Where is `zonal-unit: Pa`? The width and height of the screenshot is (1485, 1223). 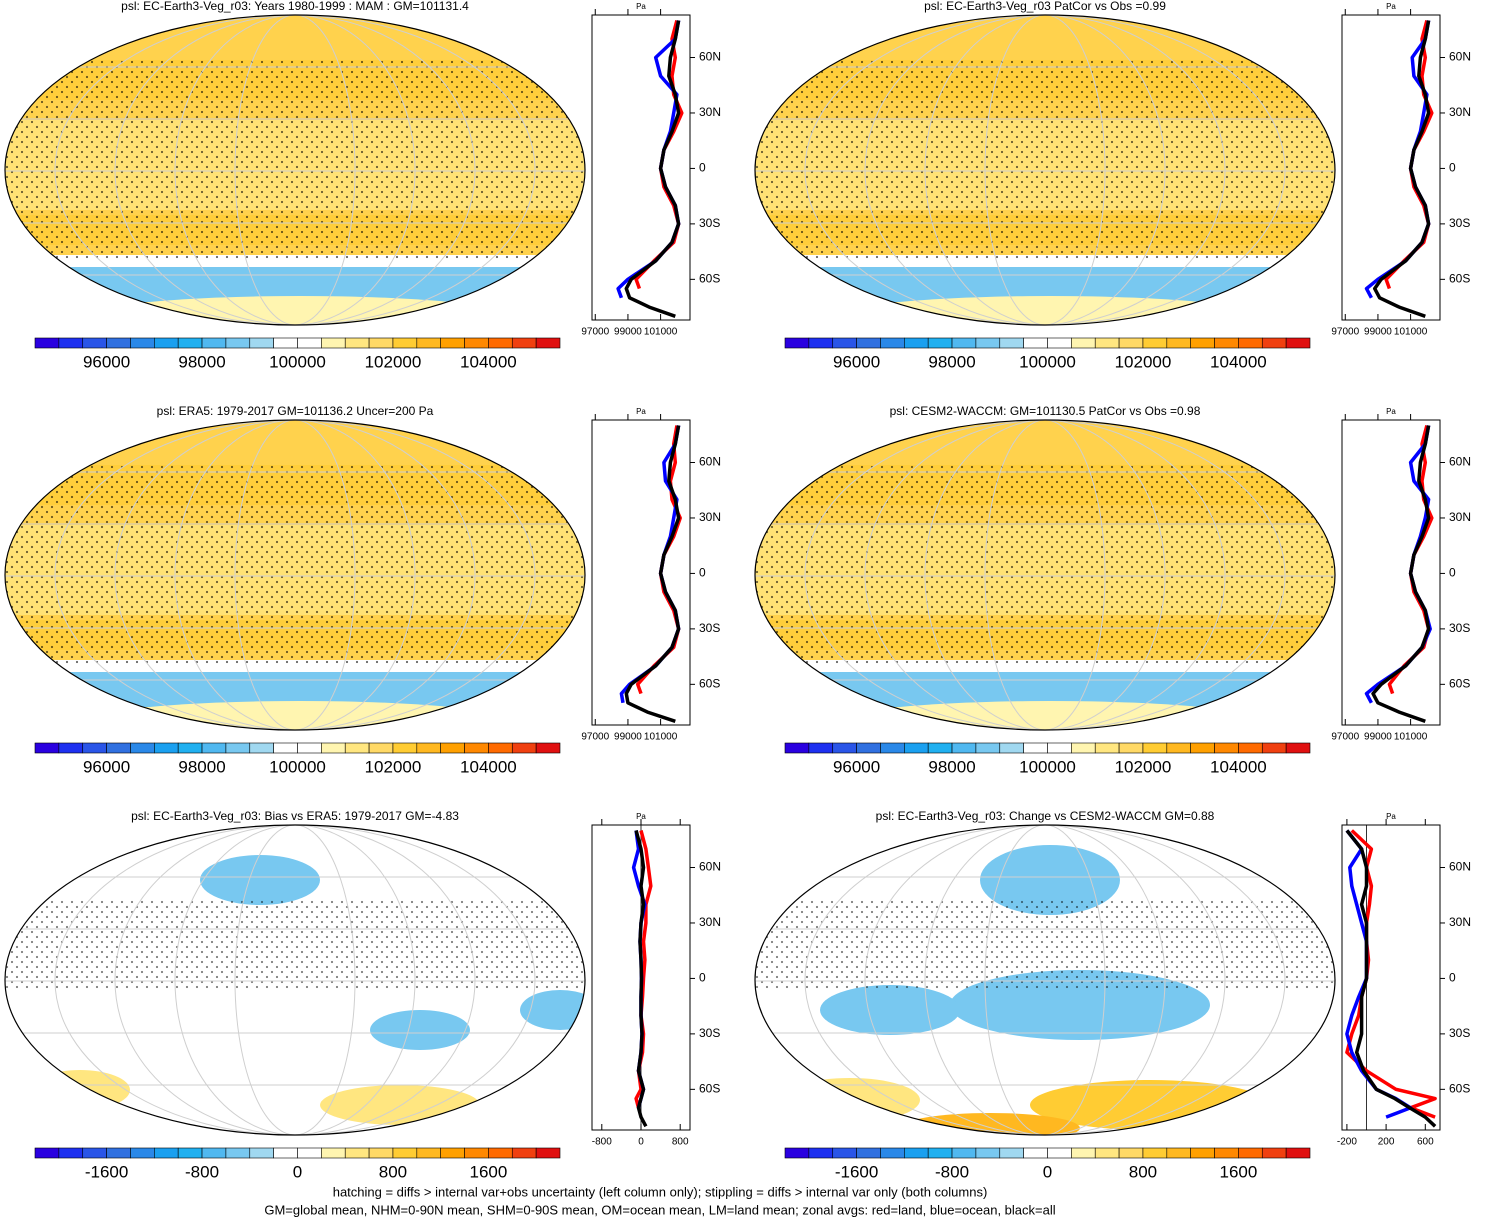 zonal-unit: Pa is located at coordinates (641, 6).